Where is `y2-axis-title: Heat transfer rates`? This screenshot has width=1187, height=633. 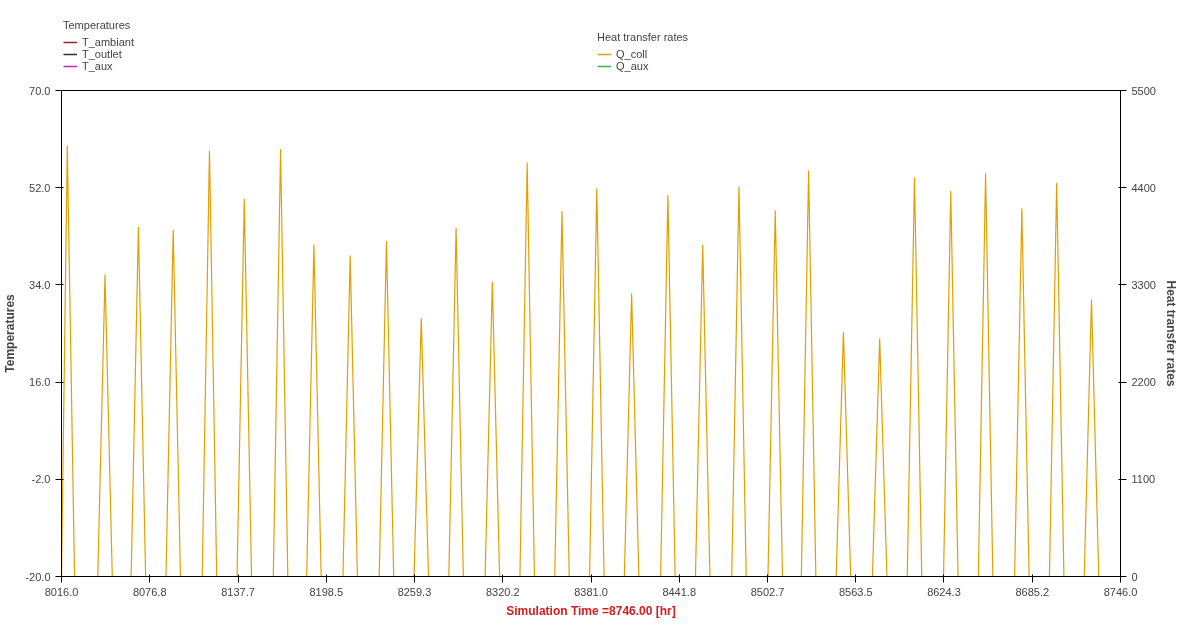 y2-axis-title: Heat transfer rates is located at coordinates (1170, 333).